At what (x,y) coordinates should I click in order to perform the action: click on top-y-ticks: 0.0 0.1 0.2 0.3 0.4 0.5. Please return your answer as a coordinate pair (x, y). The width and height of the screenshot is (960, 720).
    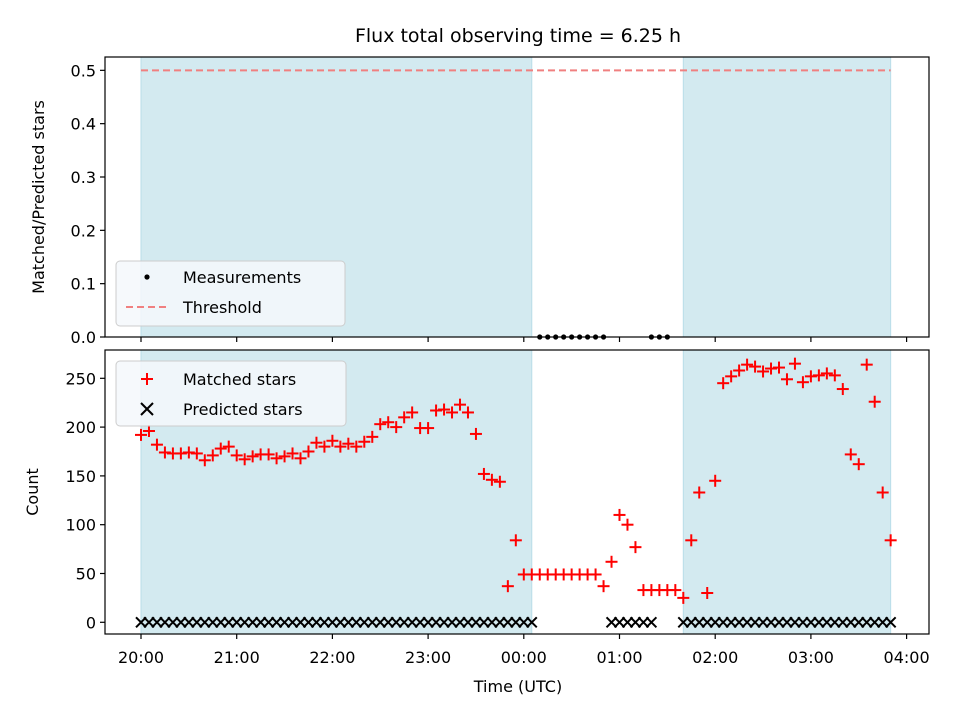
    Looking at the image, I should click on (88, 204).